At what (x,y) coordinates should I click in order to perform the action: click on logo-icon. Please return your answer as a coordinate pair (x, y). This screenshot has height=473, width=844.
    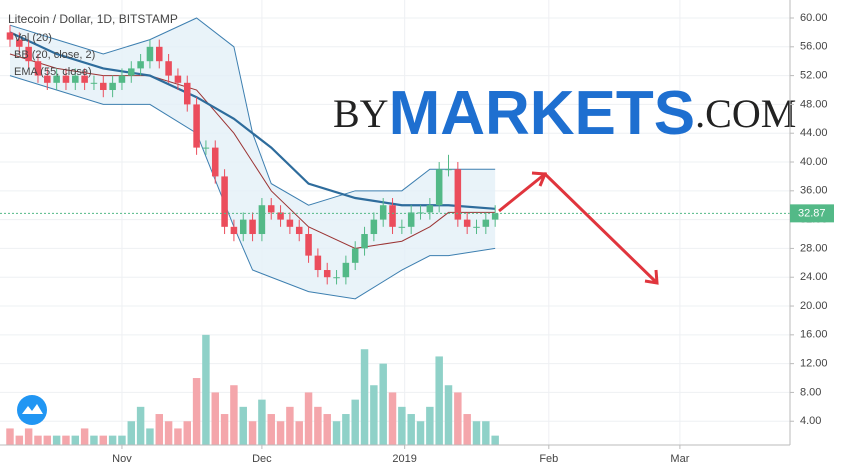
    Looking at the image, I should click on (32, 409).